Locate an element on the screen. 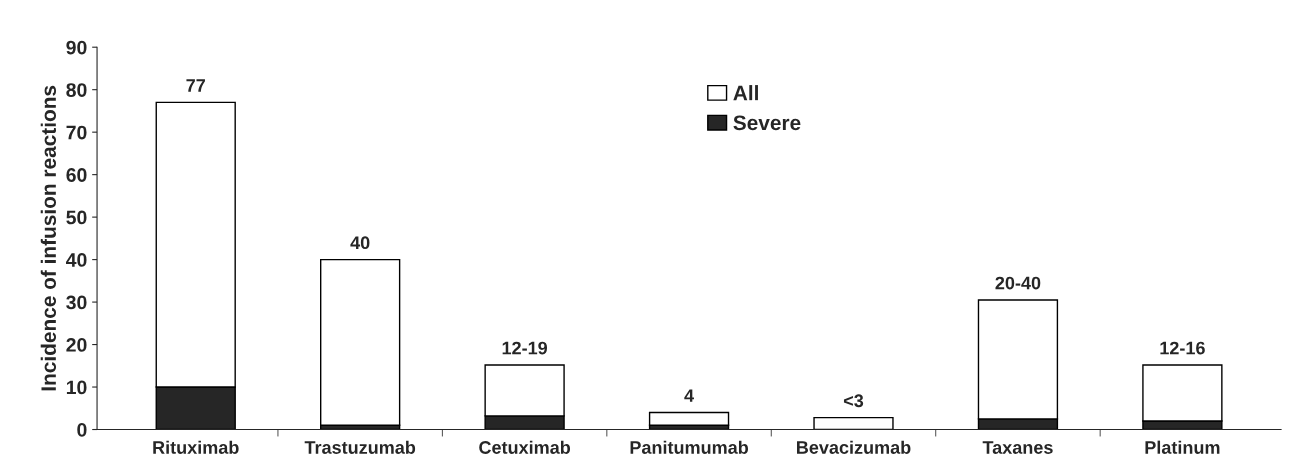 This screenshot has width=1294, height=472. x-tick-label: Rituximab is located at coordinates (196, 447).